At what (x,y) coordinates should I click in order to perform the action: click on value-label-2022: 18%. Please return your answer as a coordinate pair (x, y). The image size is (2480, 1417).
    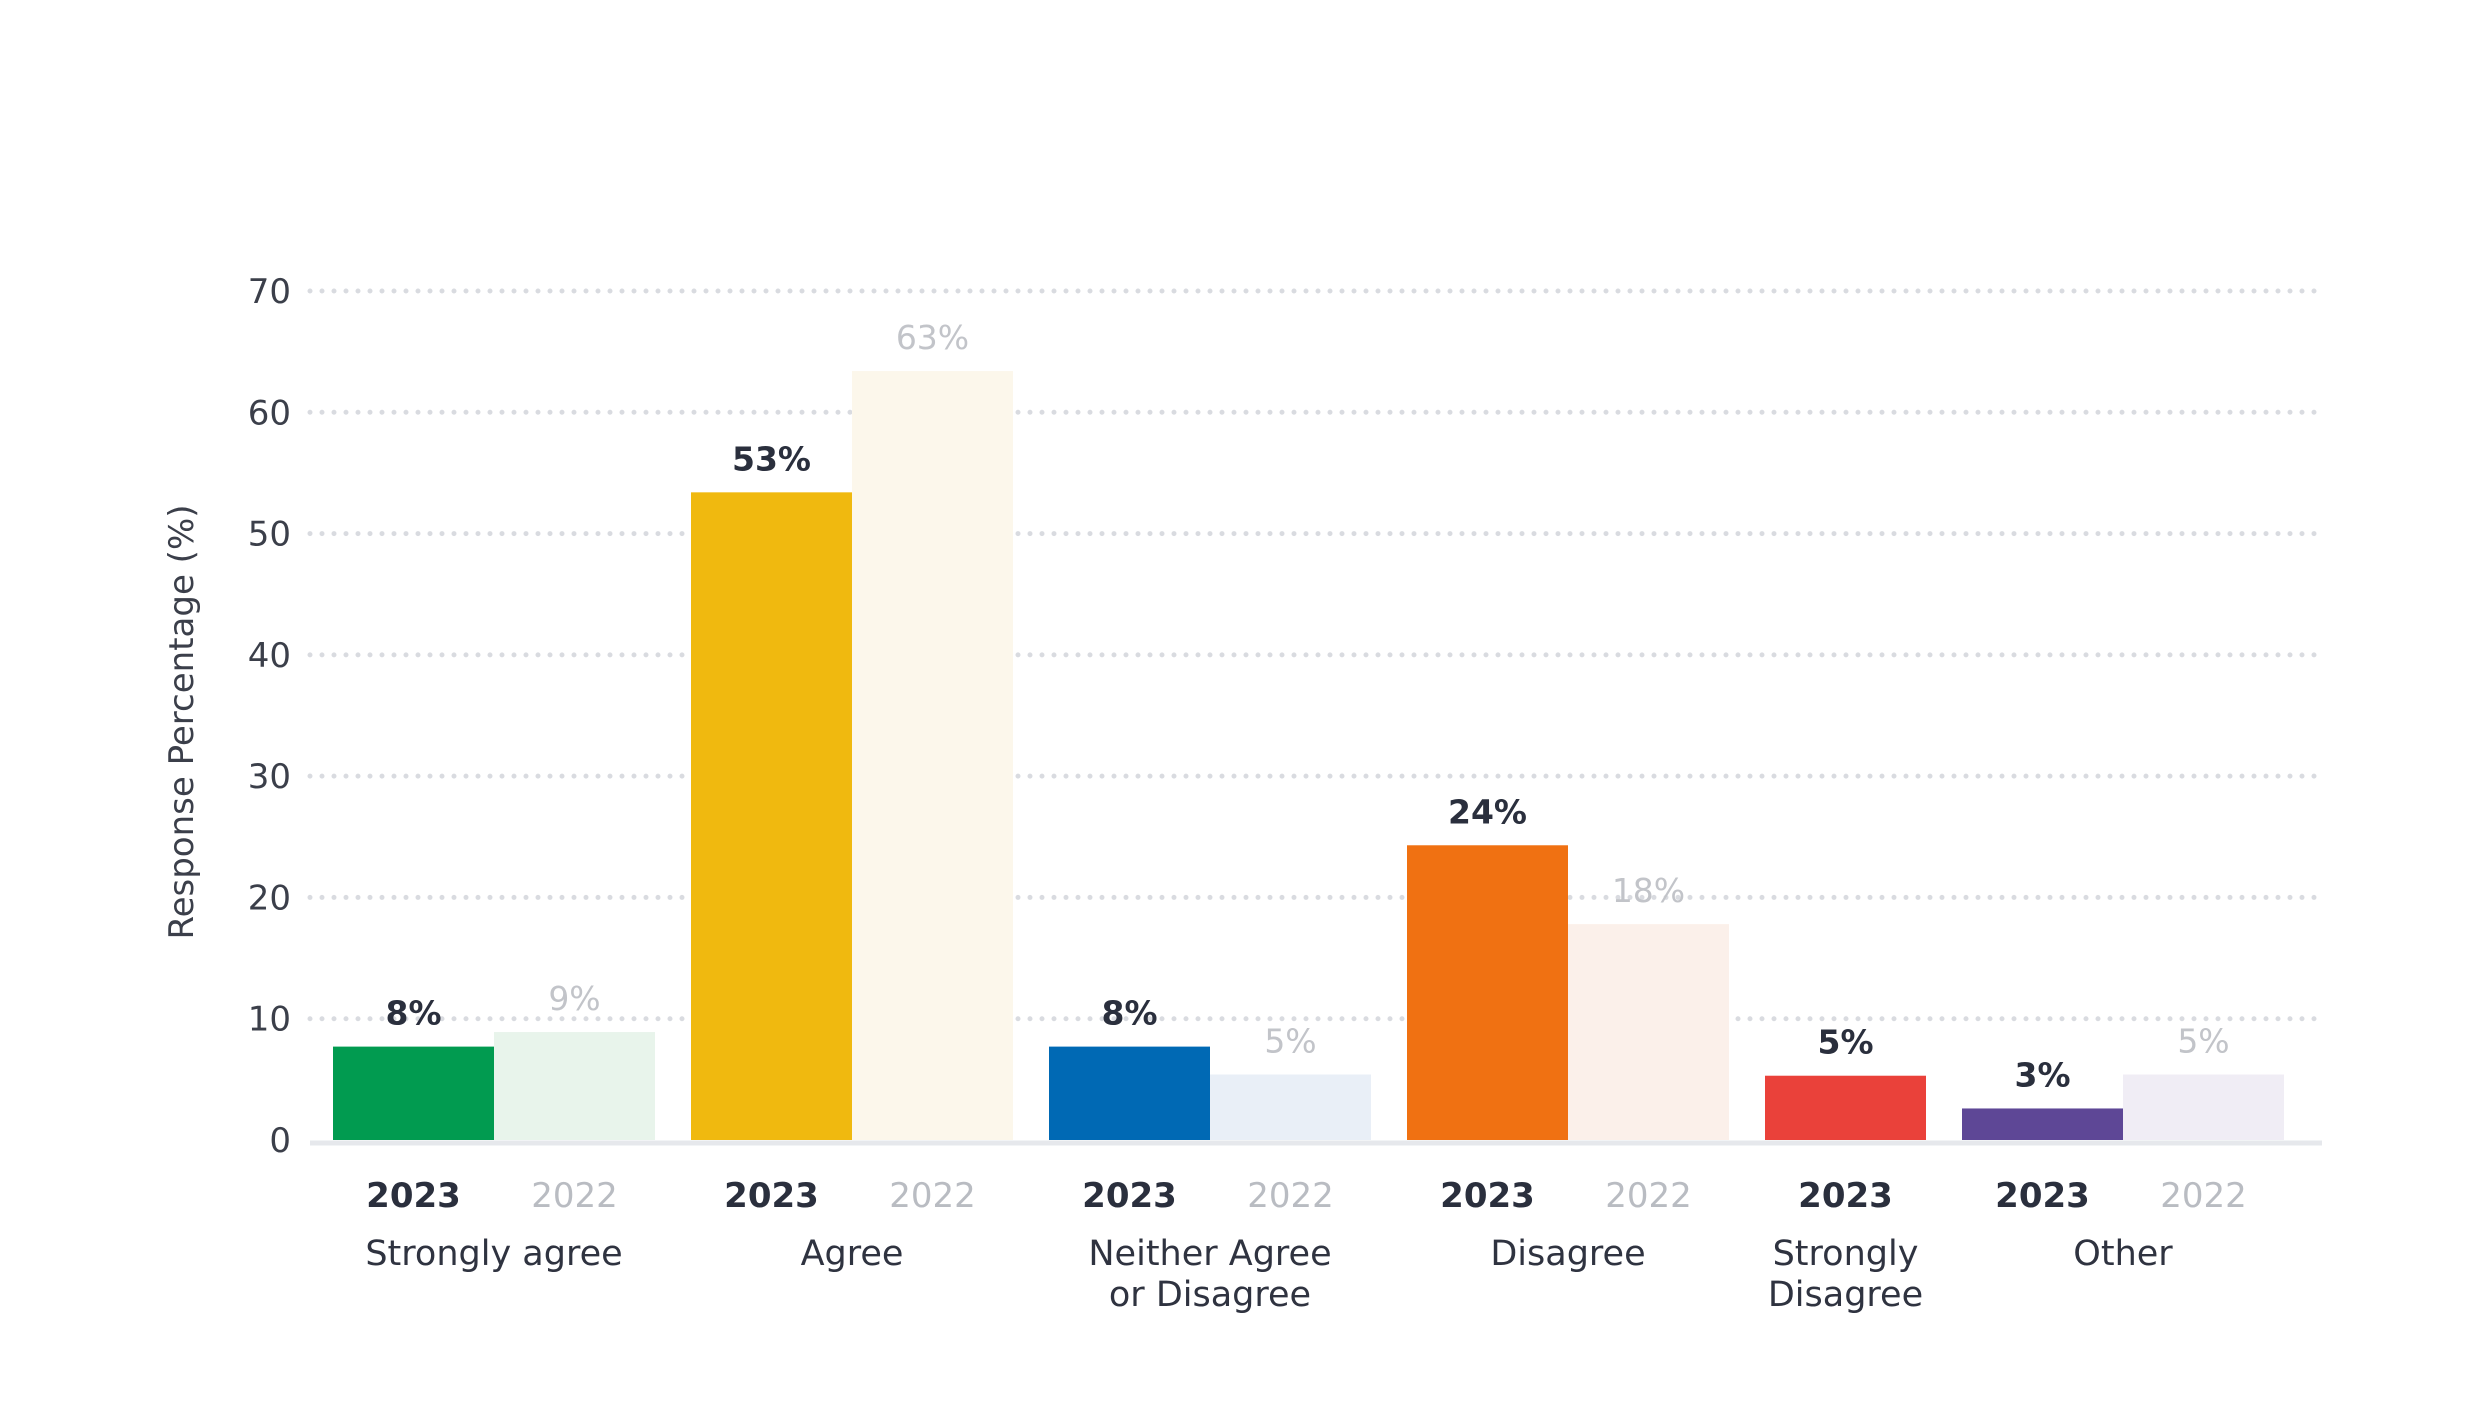
    Looking at the image, I should click on (1648, 890).